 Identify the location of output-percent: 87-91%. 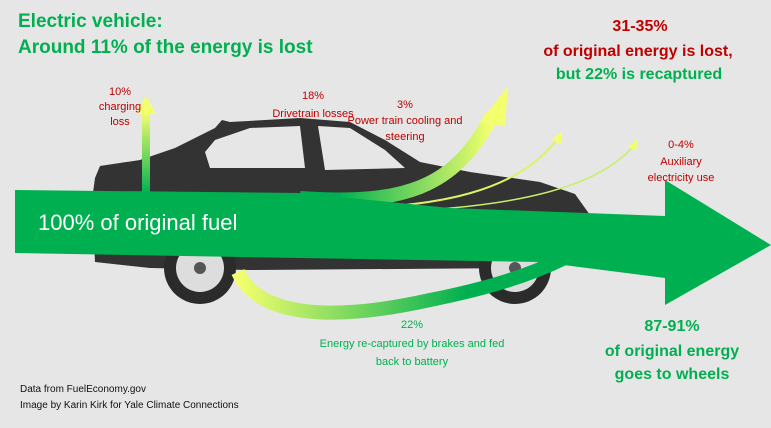
(671, 326).